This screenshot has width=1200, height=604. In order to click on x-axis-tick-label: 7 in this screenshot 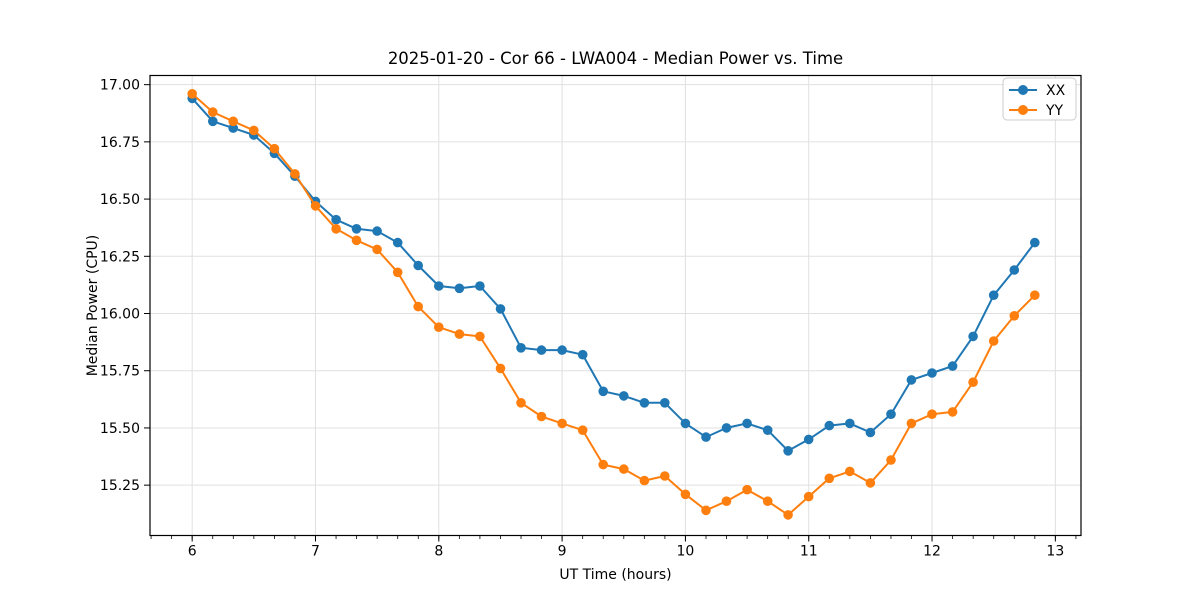, I will do `click(315, 552)`.